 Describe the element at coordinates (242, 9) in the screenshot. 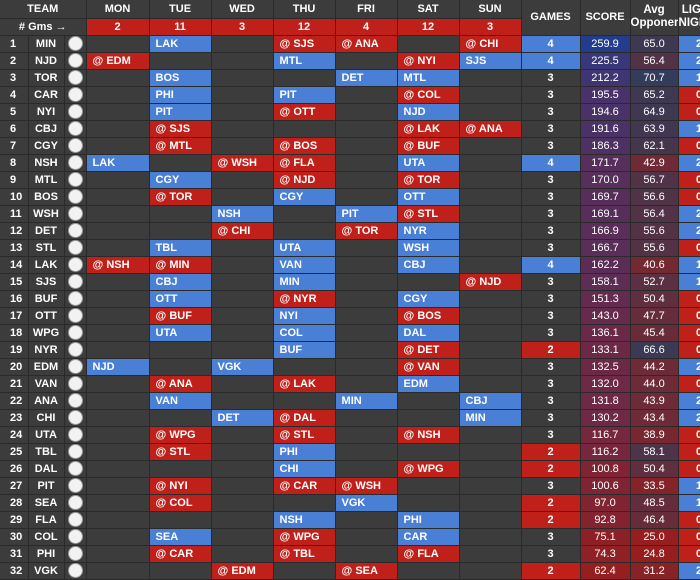

I see `day-header-wed: WED` at that location.